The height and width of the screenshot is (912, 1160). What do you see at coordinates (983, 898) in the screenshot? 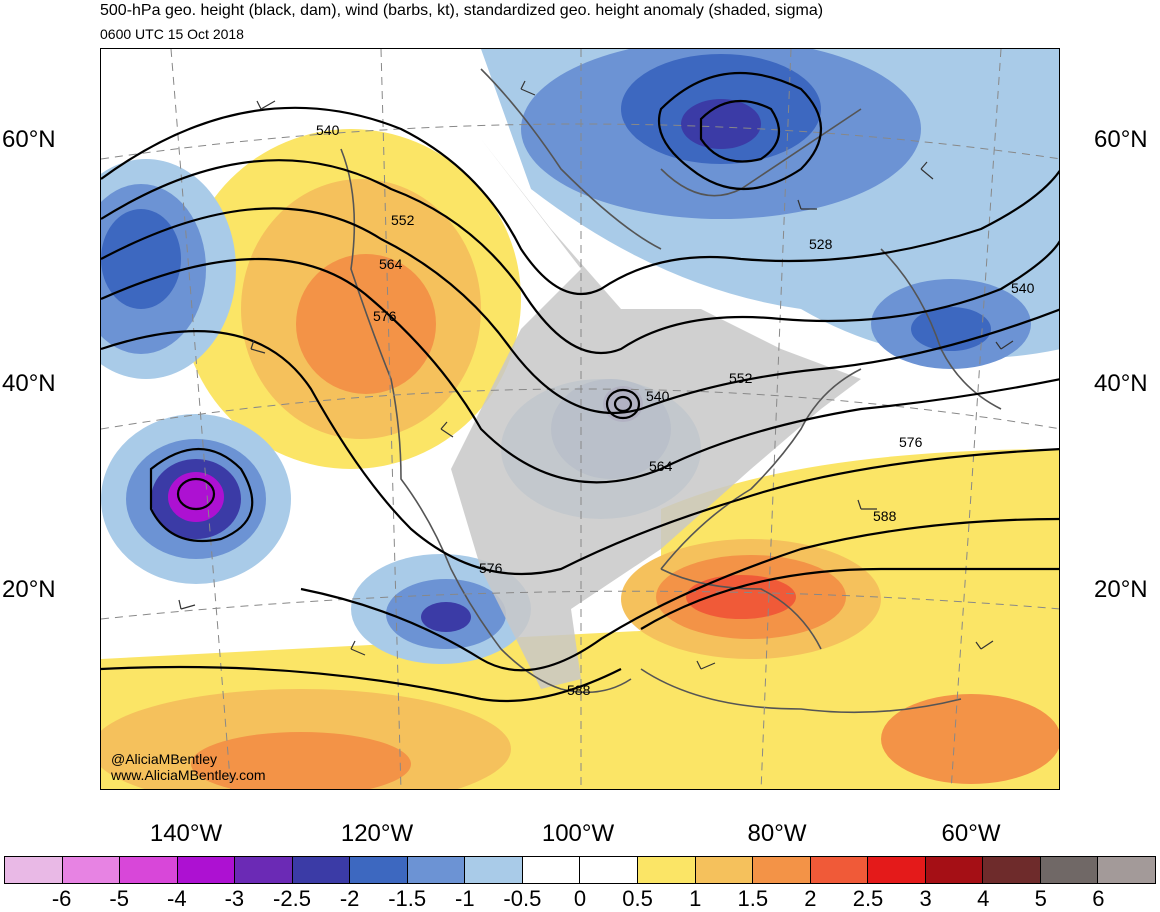
I see `colorbar-label: 4` at bounding box center [983, 898].